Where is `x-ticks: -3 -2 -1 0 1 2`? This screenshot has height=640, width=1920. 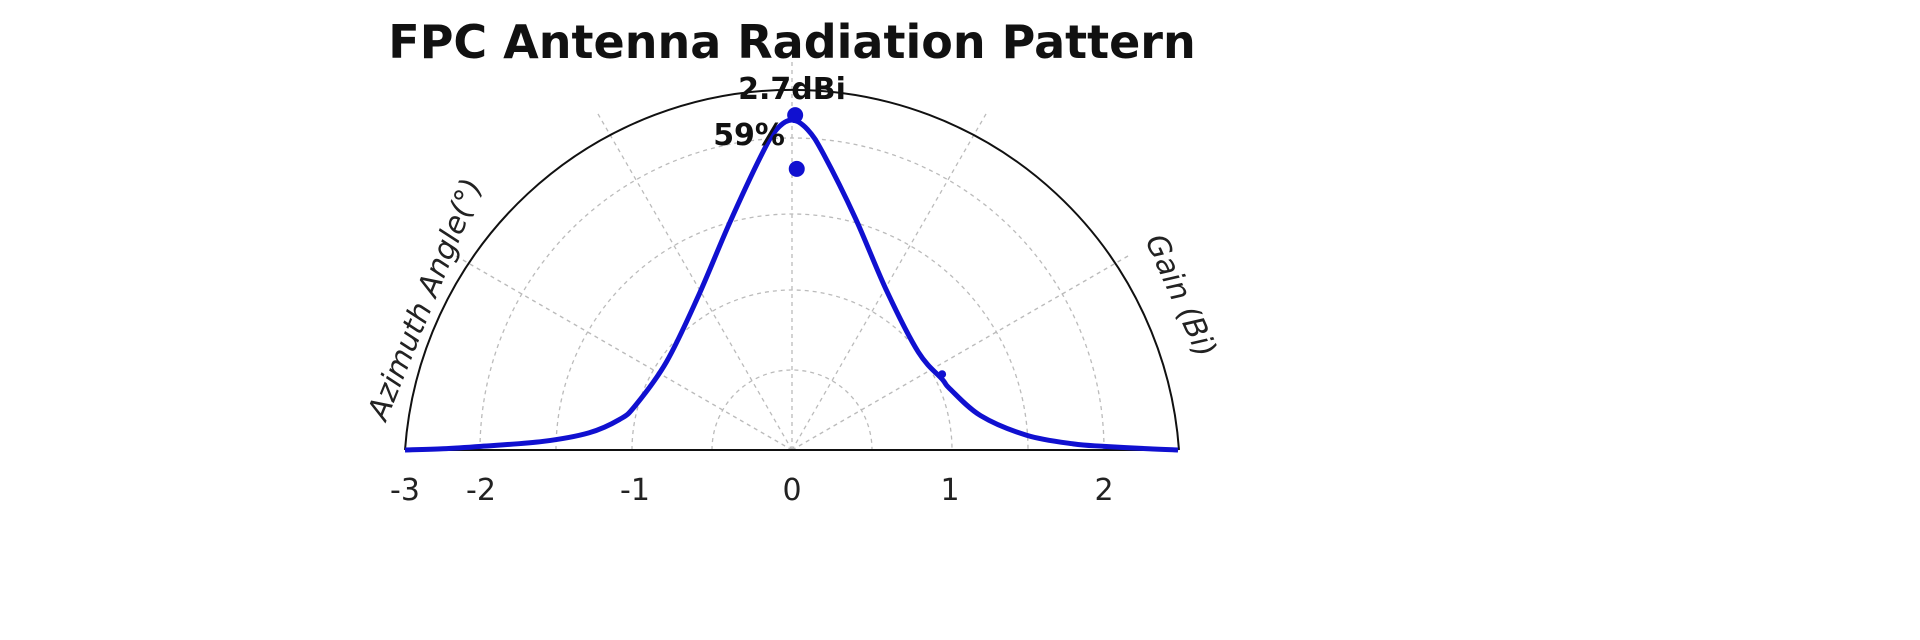
x-ticks: -3 -2 -1 0 1 2 is located at coordinates (752, 490).